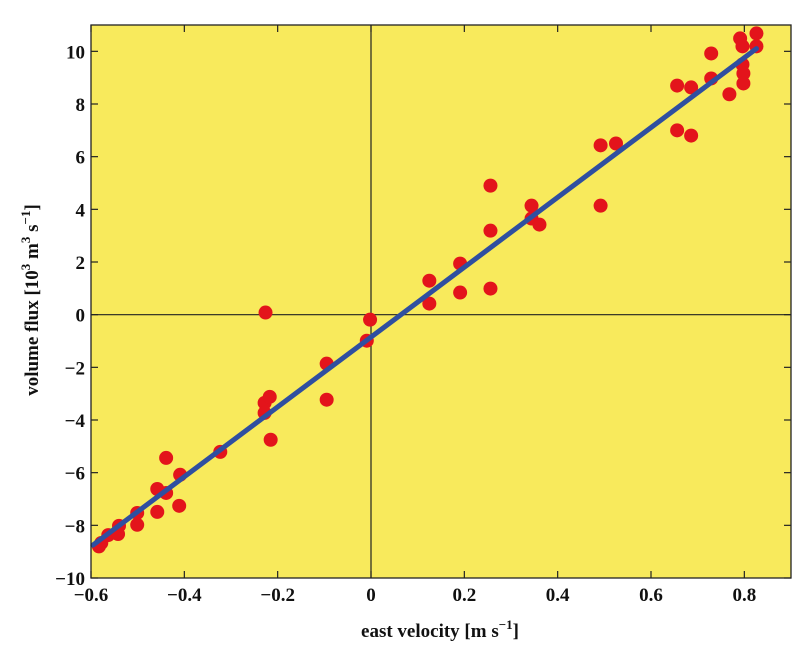  Describe the element at coordinates (744, 595) in the screenshot. I see `x-tick-label: 0.8` at that location.